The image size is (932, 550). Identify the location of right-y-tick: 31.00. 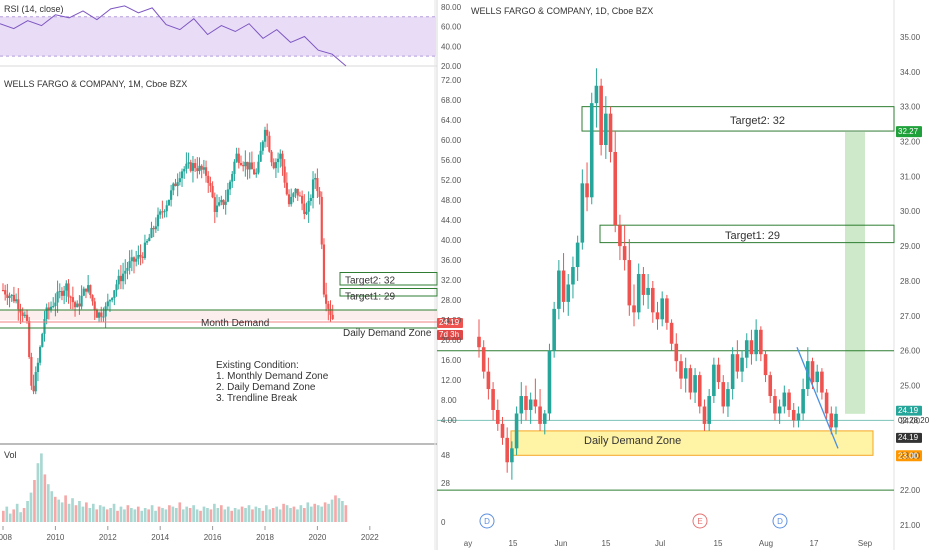
(910, 176).